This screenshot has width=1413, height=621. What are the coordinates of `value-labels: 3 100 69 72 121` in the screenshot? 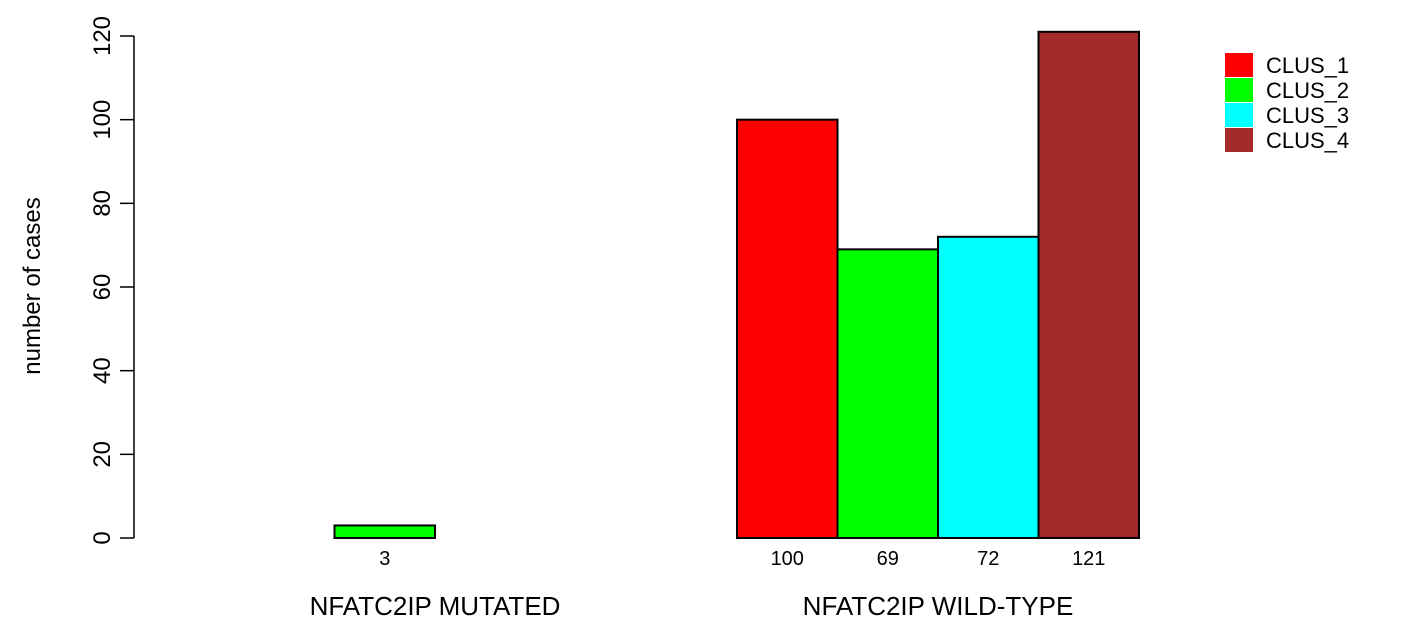 It's located at (742, 559).